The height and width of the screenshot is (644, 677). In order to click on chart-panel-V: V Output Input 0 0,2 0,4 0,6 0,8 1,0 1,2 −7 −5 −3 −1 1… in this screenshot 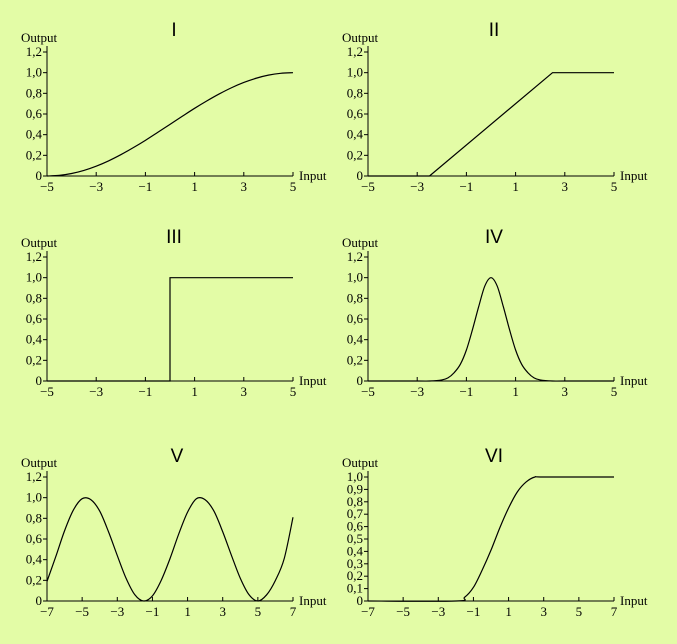, I will do `click(174, 532)`.